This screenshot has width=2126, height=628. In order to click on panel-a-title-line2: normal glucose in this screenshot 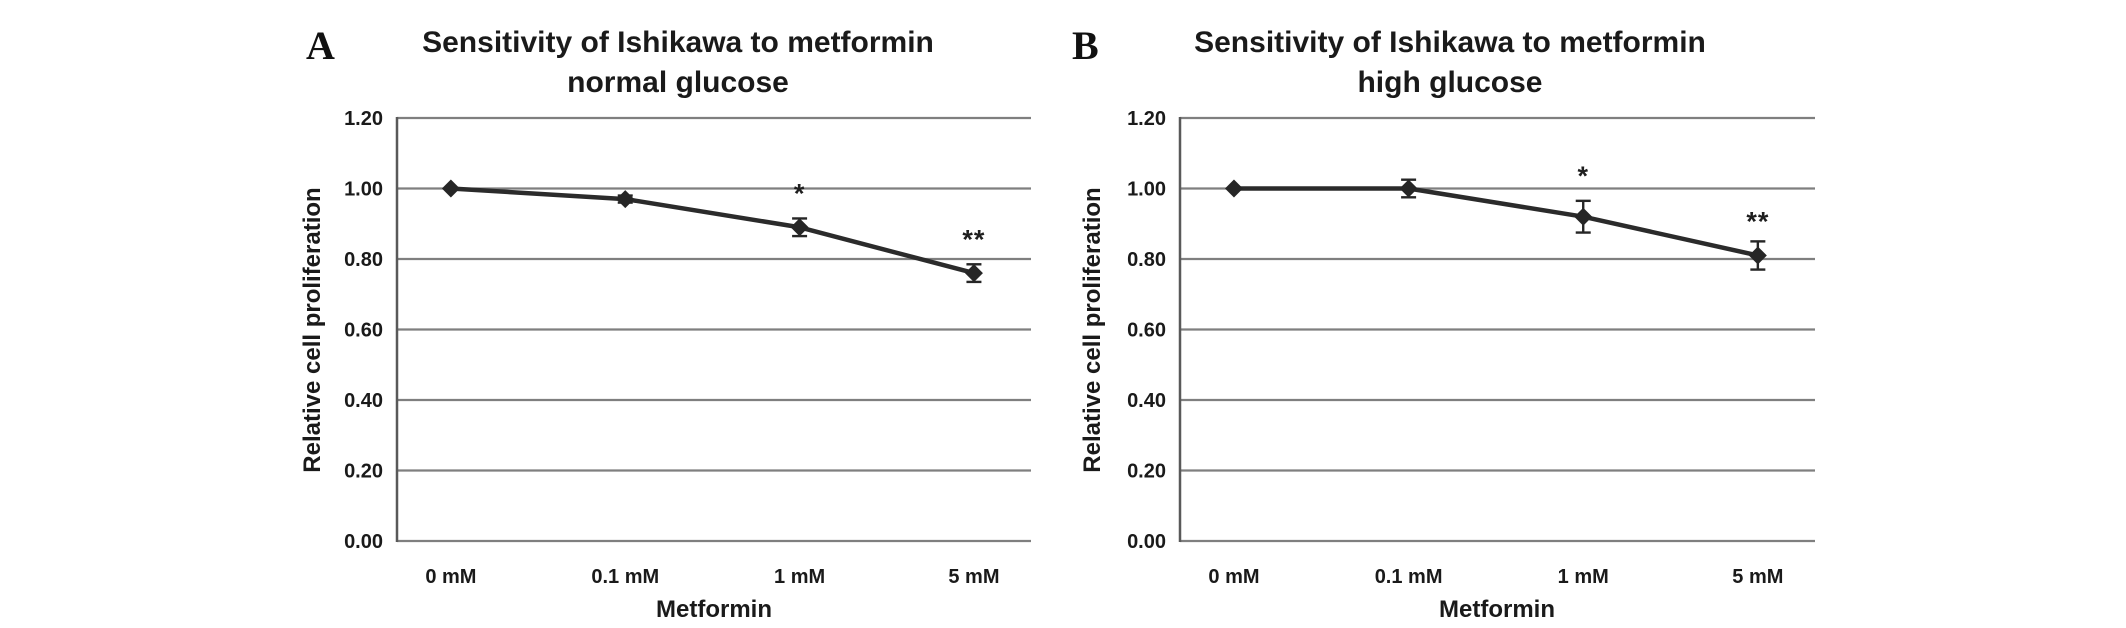, I will do `click(678, 82)`.